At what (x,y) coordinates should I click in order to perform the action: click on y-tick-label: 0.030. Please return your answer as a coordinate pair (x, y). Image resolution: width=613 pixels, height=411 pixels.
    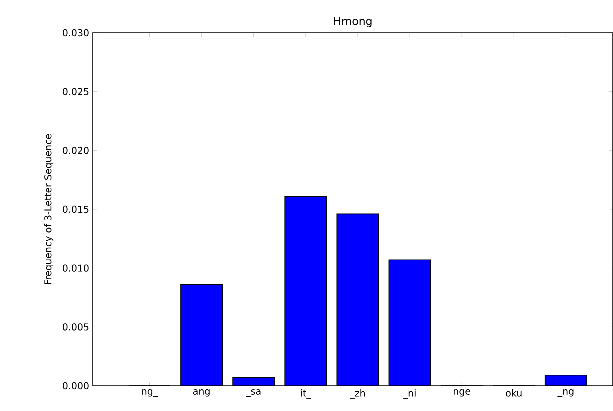
    Looking at the image, I should click on (76, 33).